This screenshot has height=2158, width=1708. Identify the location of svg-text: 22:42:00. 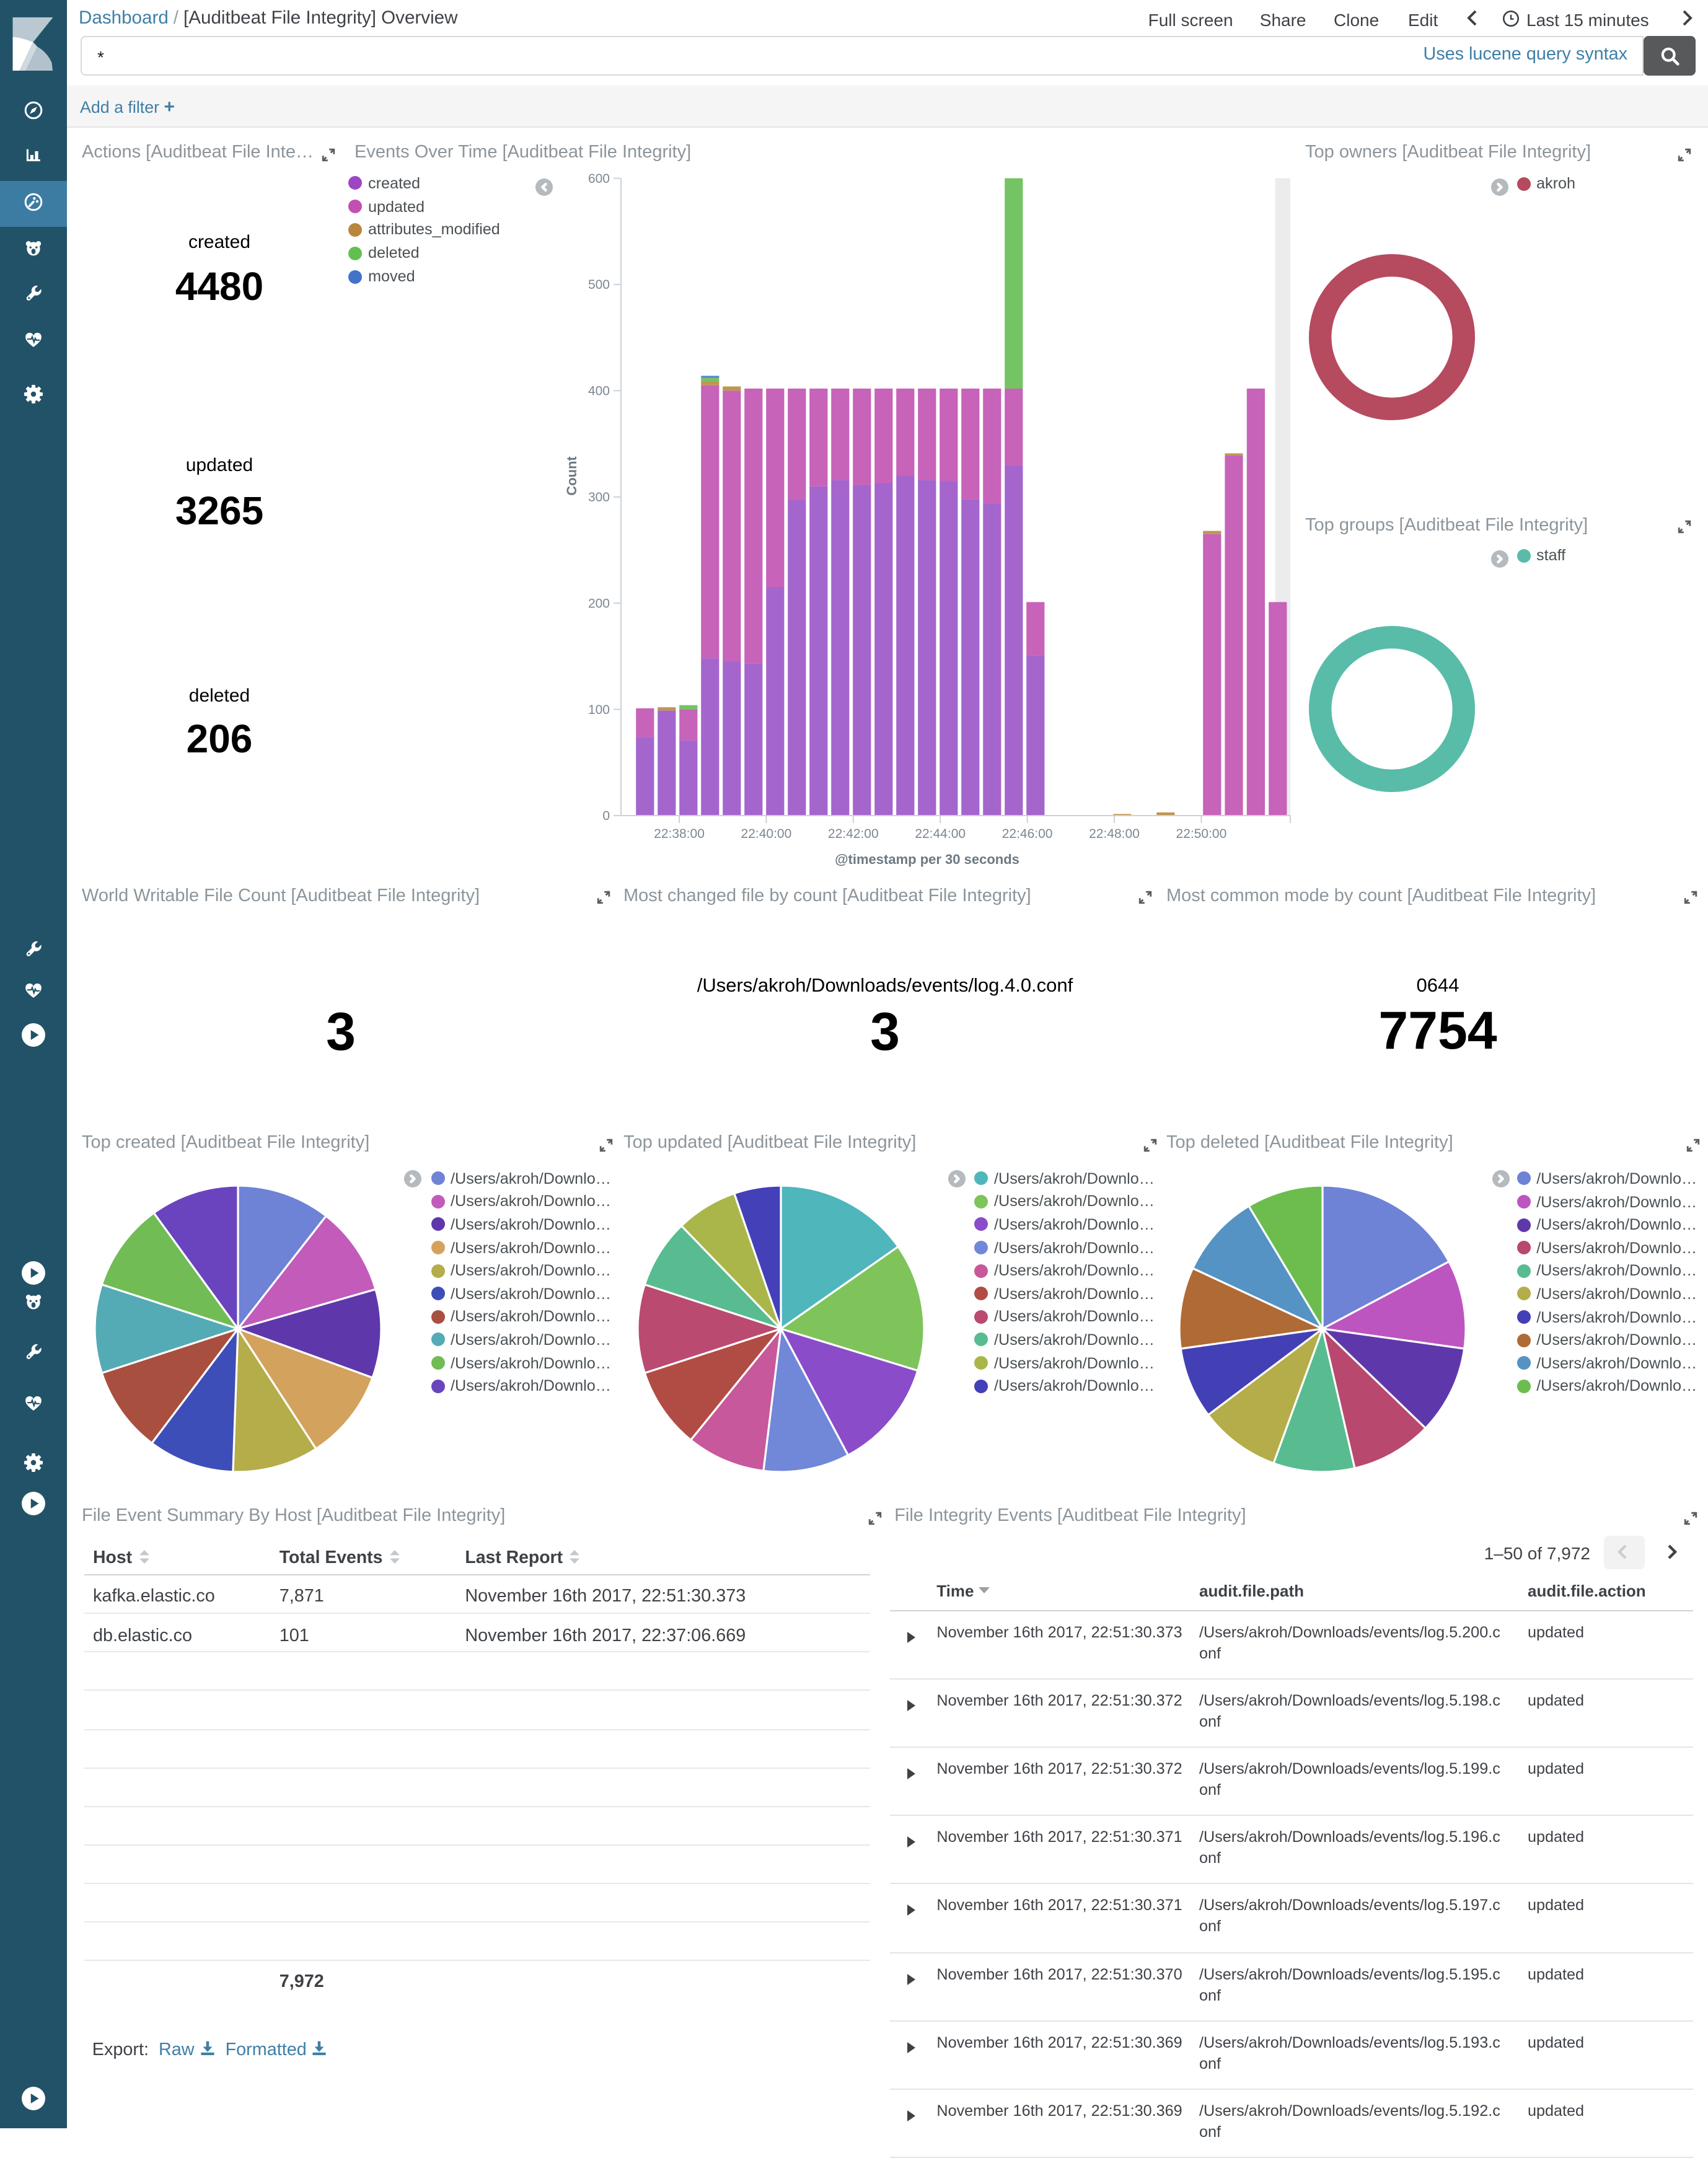
(853, 834).